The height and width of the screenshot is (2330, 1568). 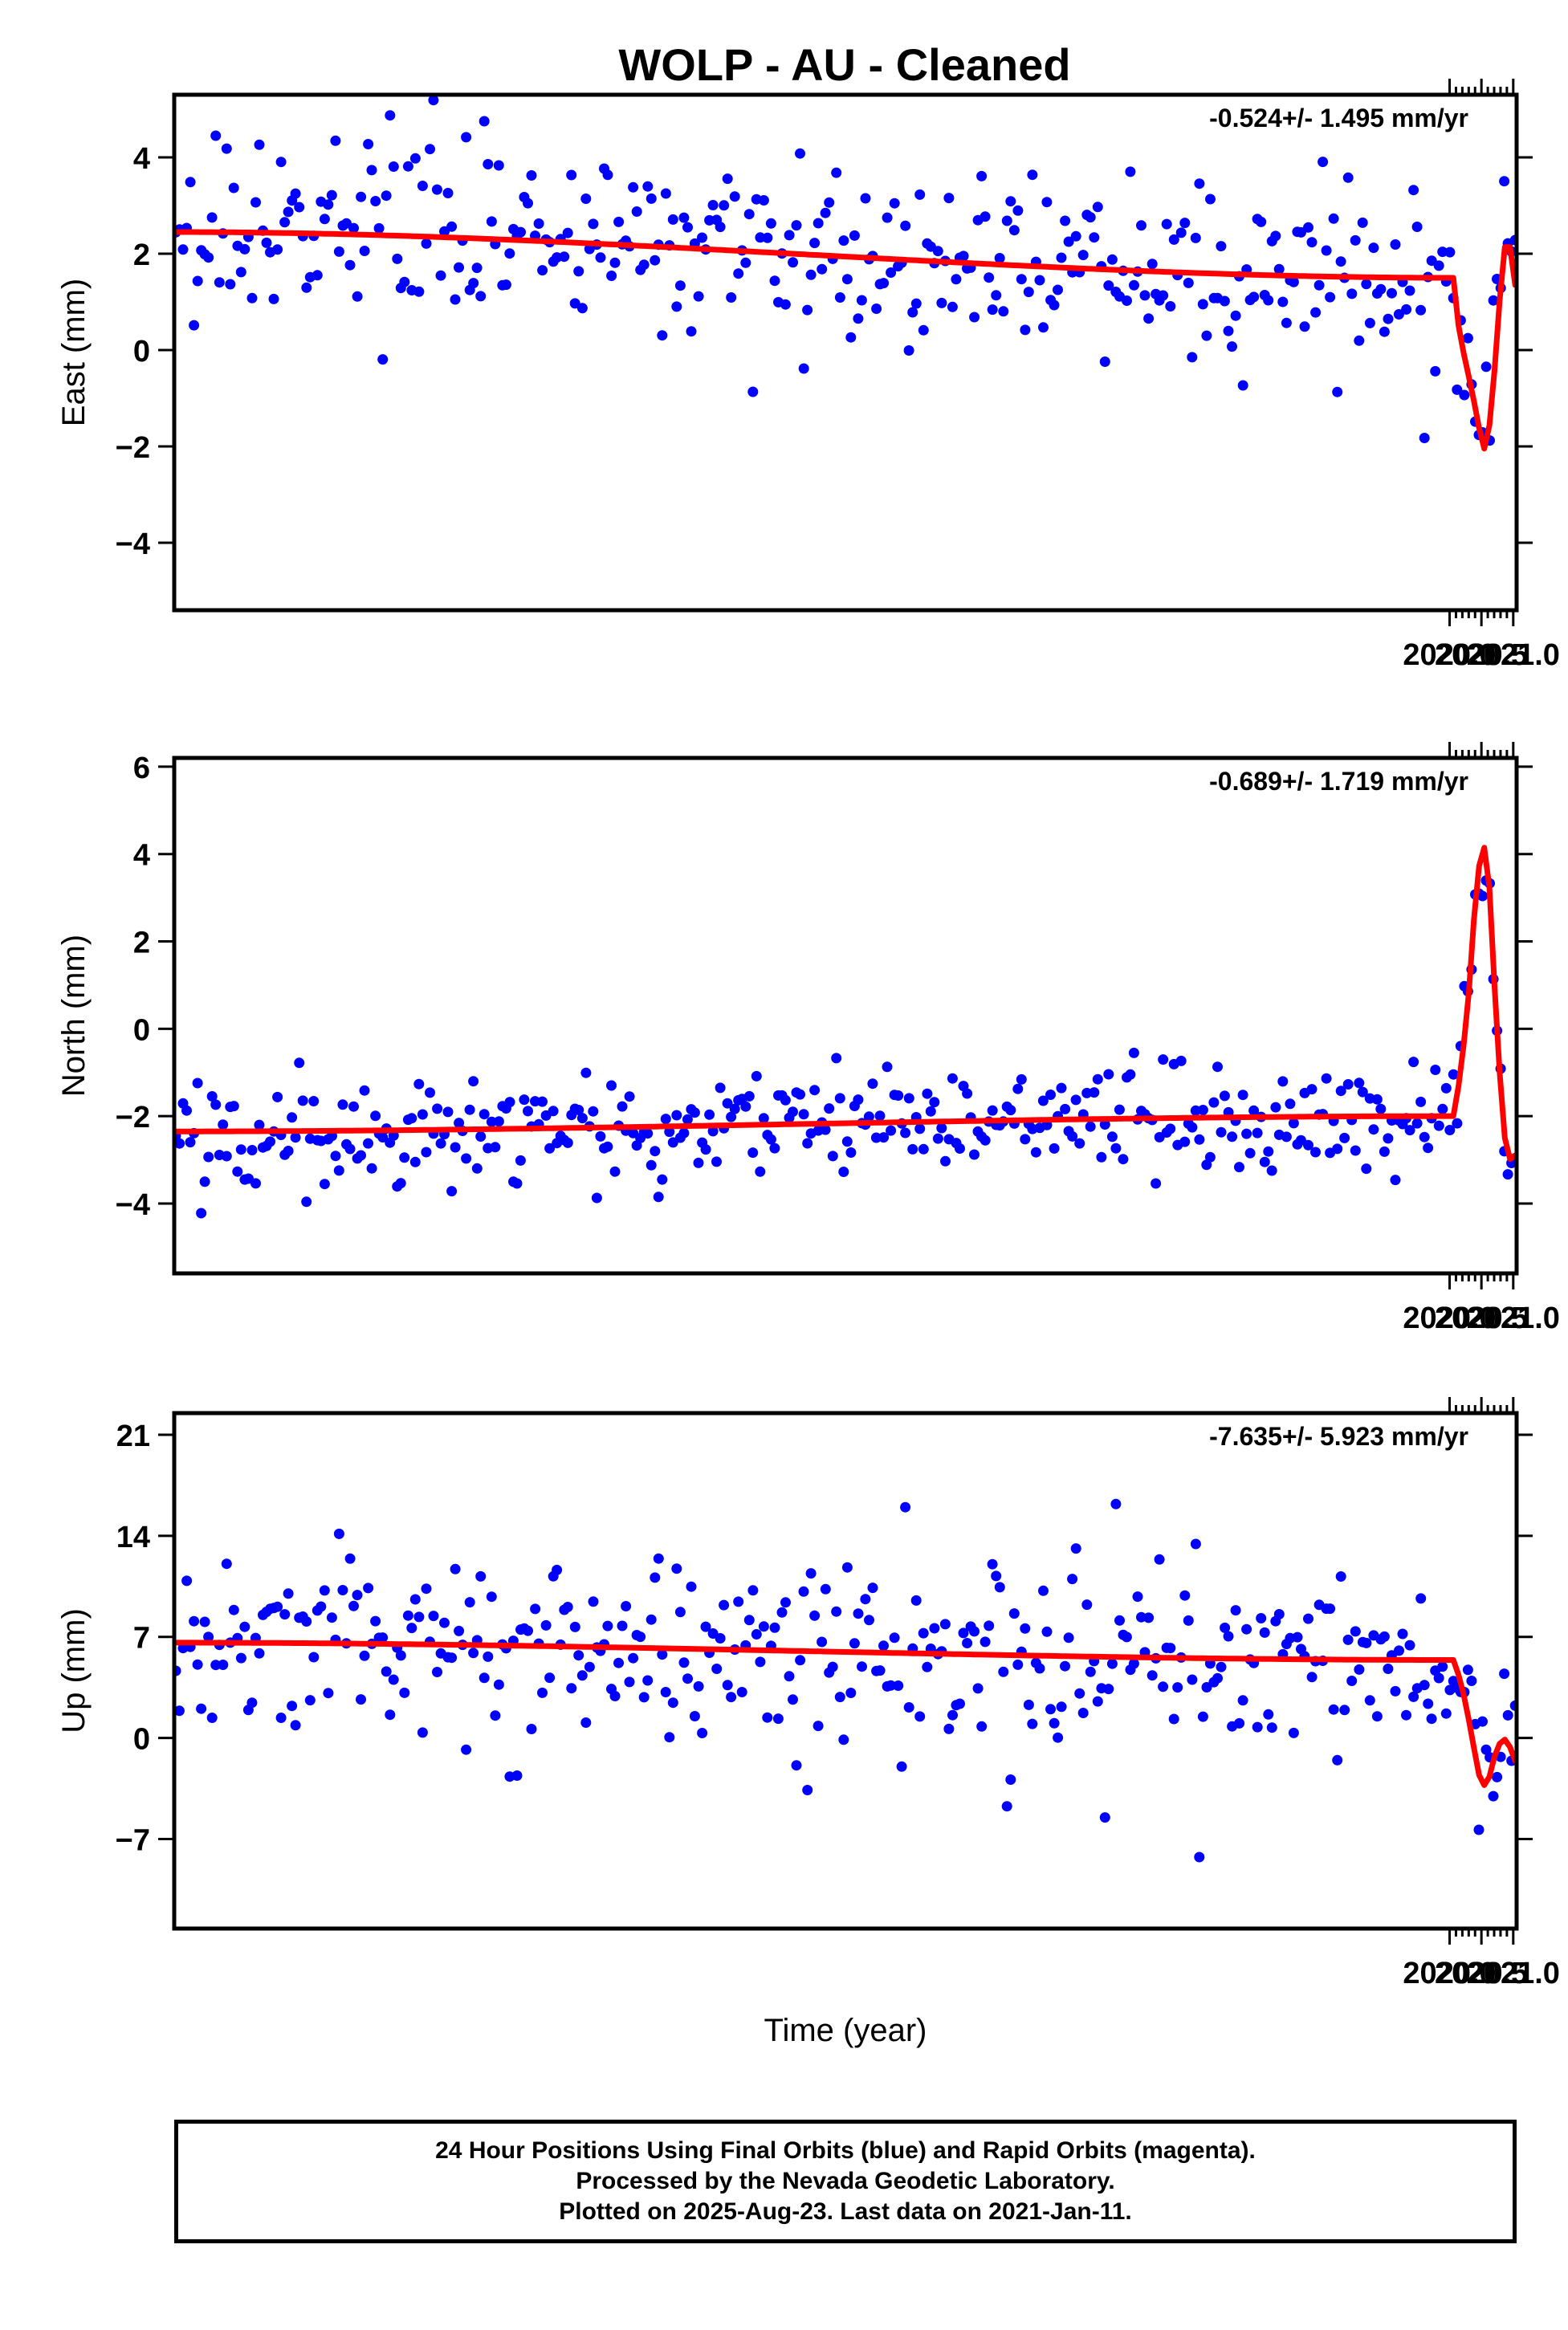 I want to click on y-tick-label: 7, so click(x=141, y=1639).